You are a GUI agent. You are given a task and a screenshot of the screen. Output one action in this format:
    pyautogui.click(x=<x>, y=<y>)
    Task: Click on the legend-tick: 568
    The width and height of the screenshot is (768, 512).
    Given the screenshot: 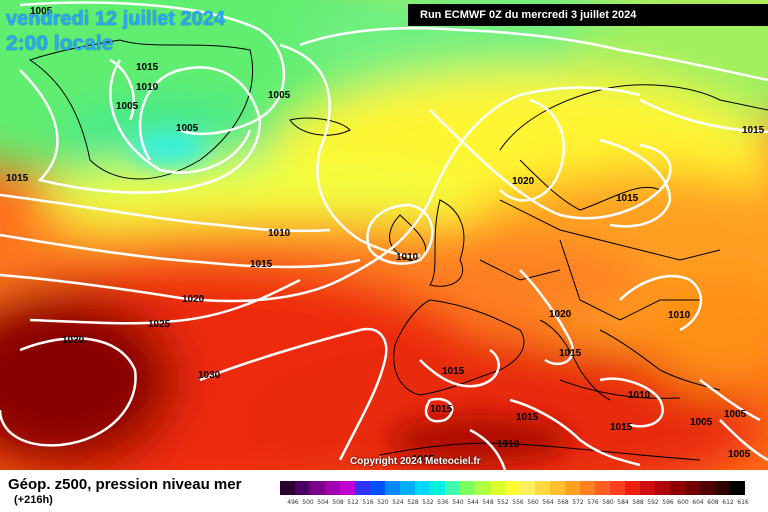 What is the action you would take?
    pyautogui.click(x=563, y=502)
    